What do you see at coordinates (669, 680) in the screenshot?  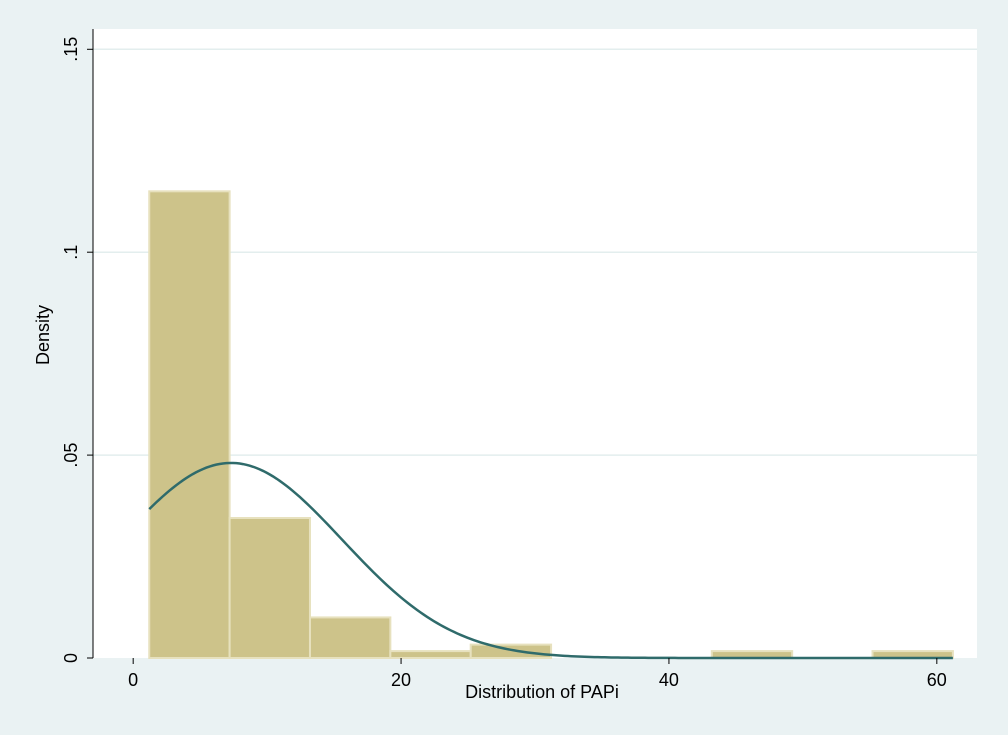 I see `x-tick-label: 40` at bounding box center [669, 680].